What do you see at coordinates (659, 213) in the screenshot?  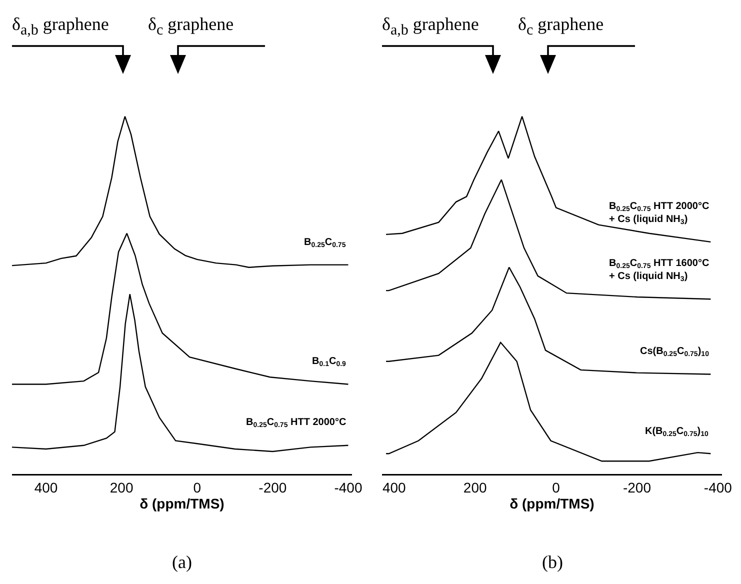 I see `series-label: B$_{0.25}$C$_{0.75}$ HTT 2000°C + Cs (liquid NH$_{3}$)` at bounding box center [659, 213].